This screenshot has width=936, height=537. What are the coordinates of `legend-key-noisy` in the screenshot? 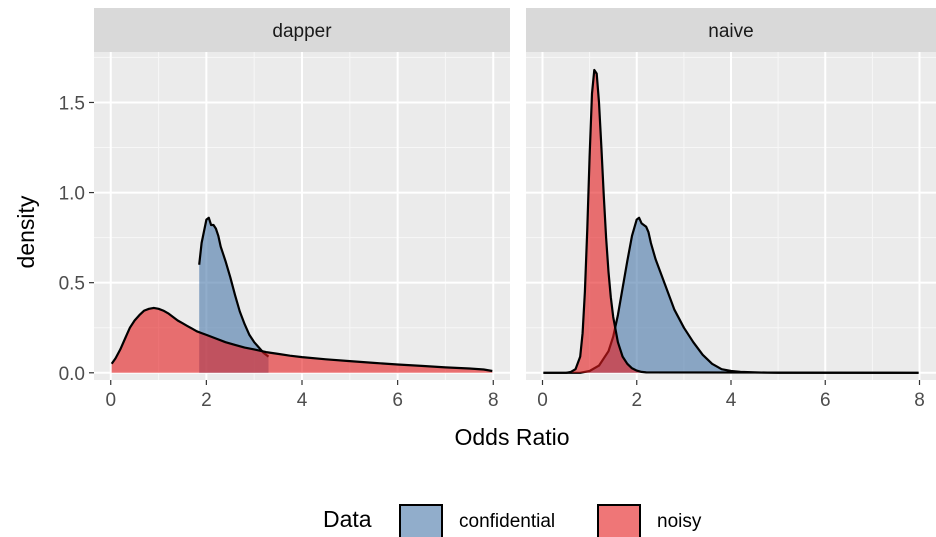 It's located at (619, 520).